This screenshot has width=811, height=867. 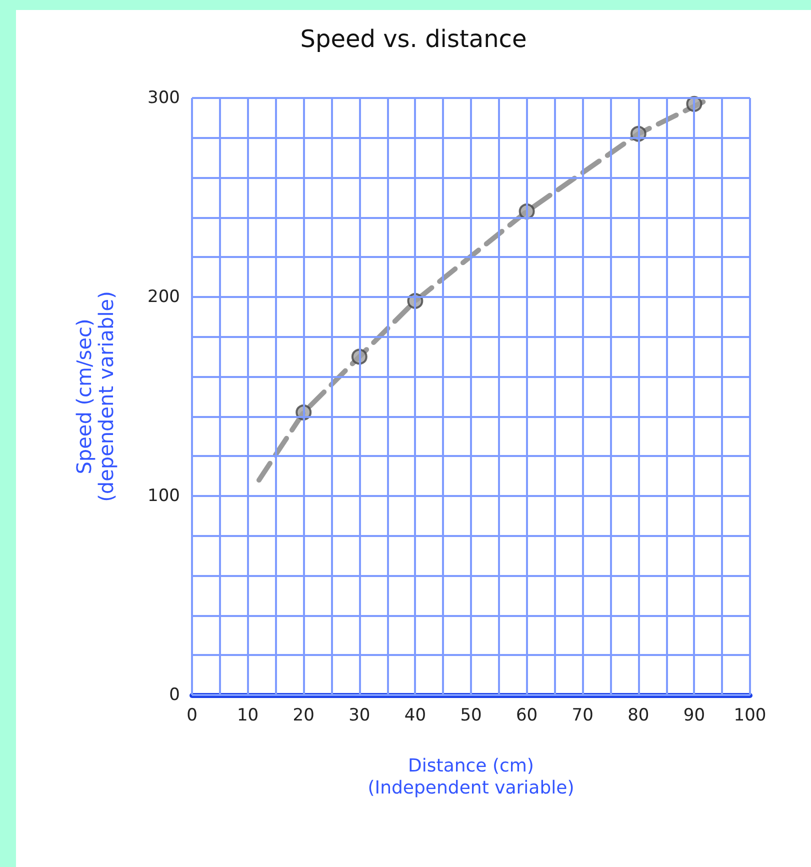 I want to click on x-tick-label: 50, so click(x=471, y=716).